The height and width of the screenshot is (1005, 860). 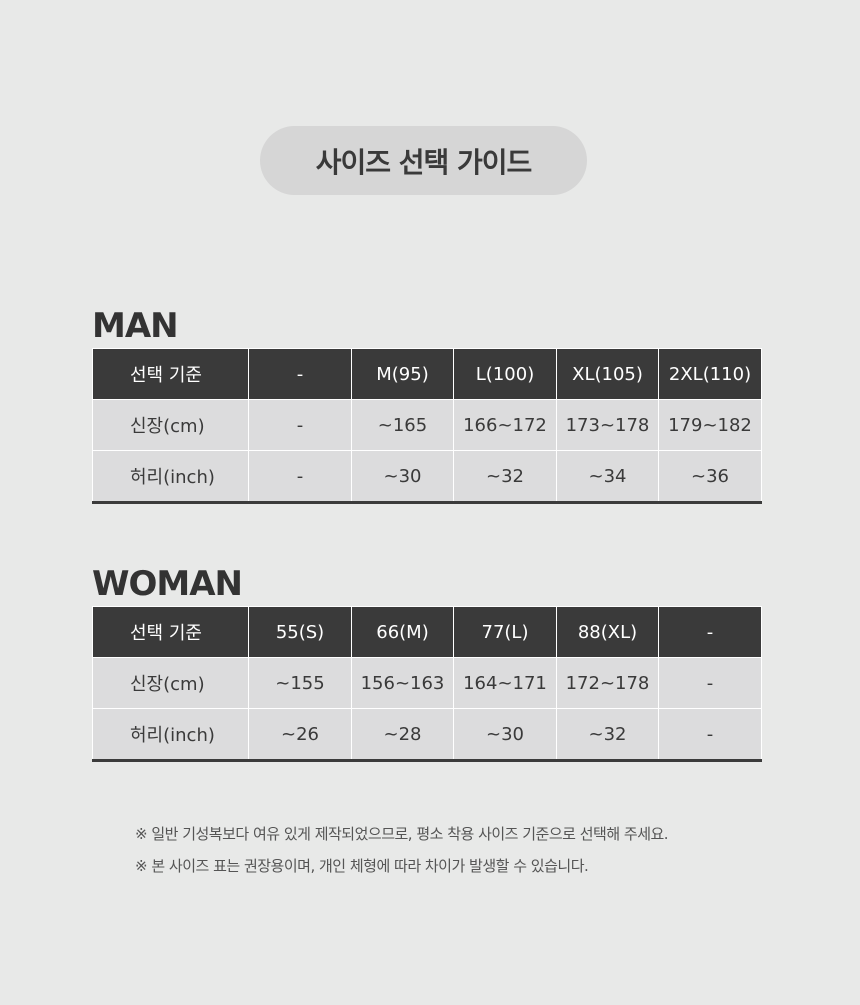 I want to click on table-cell: ~28, so click(x=402, y=734).